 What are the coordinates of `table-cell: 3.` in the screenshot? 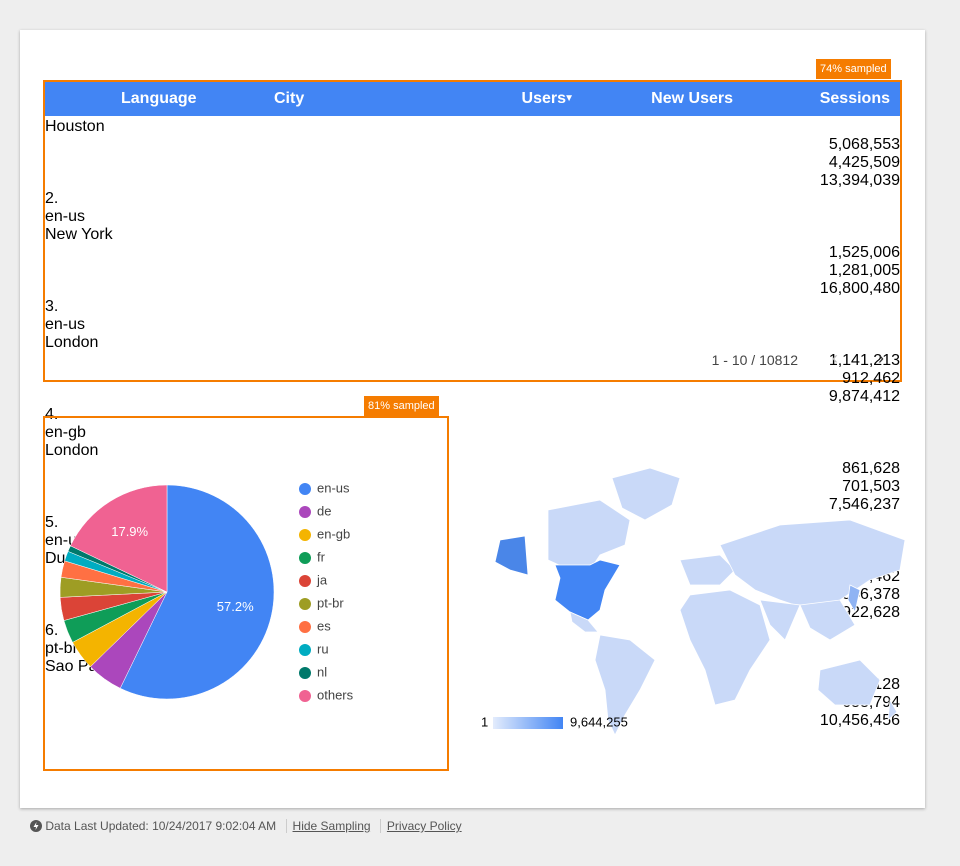 It's located at (52, 306).